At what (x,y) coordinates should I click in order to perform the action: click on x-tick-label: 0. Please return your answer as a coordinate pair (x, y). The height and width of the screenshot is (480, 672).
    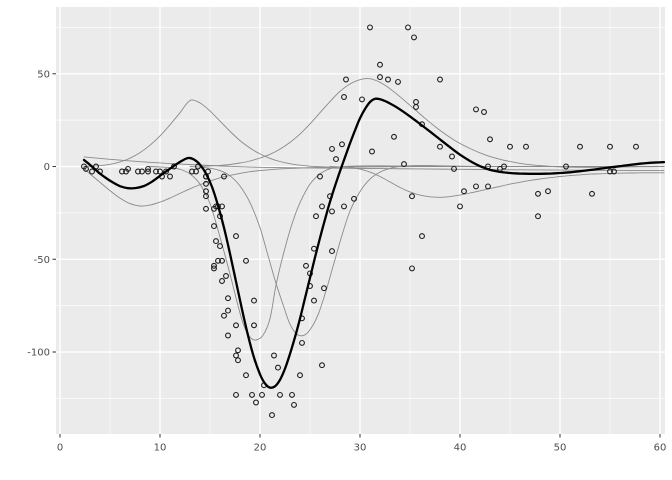
    Looking at the image, I should click on (60, 448).